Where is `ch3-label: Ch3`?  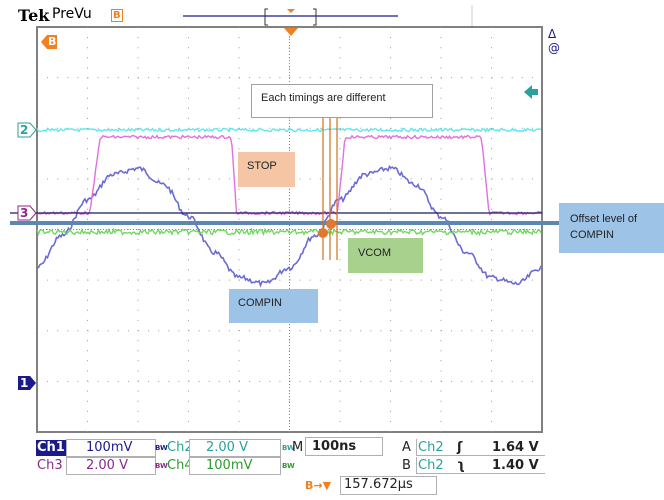 ch3-label: Ch3 is located at coordinates (50, 465).